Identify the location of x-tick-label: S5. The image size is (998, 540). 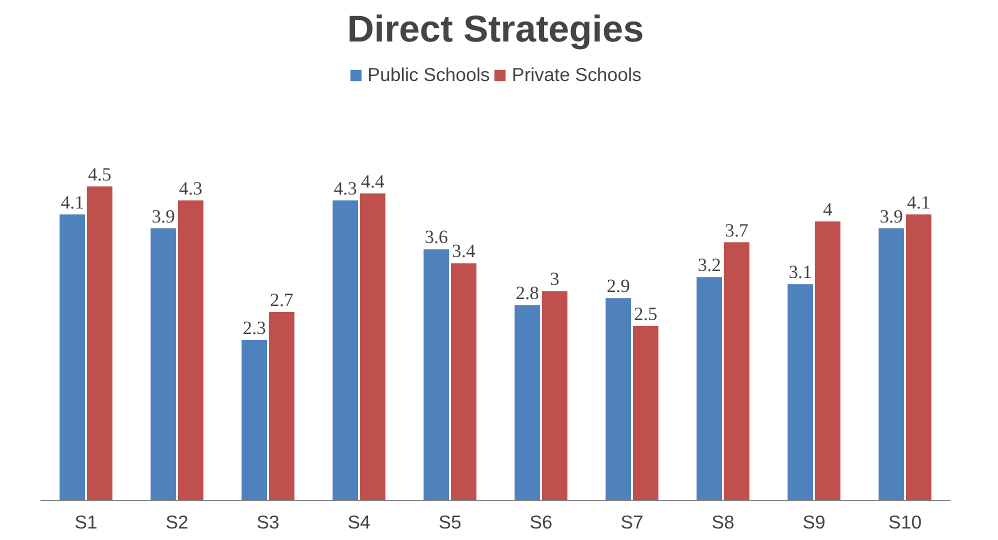
(450, 522).